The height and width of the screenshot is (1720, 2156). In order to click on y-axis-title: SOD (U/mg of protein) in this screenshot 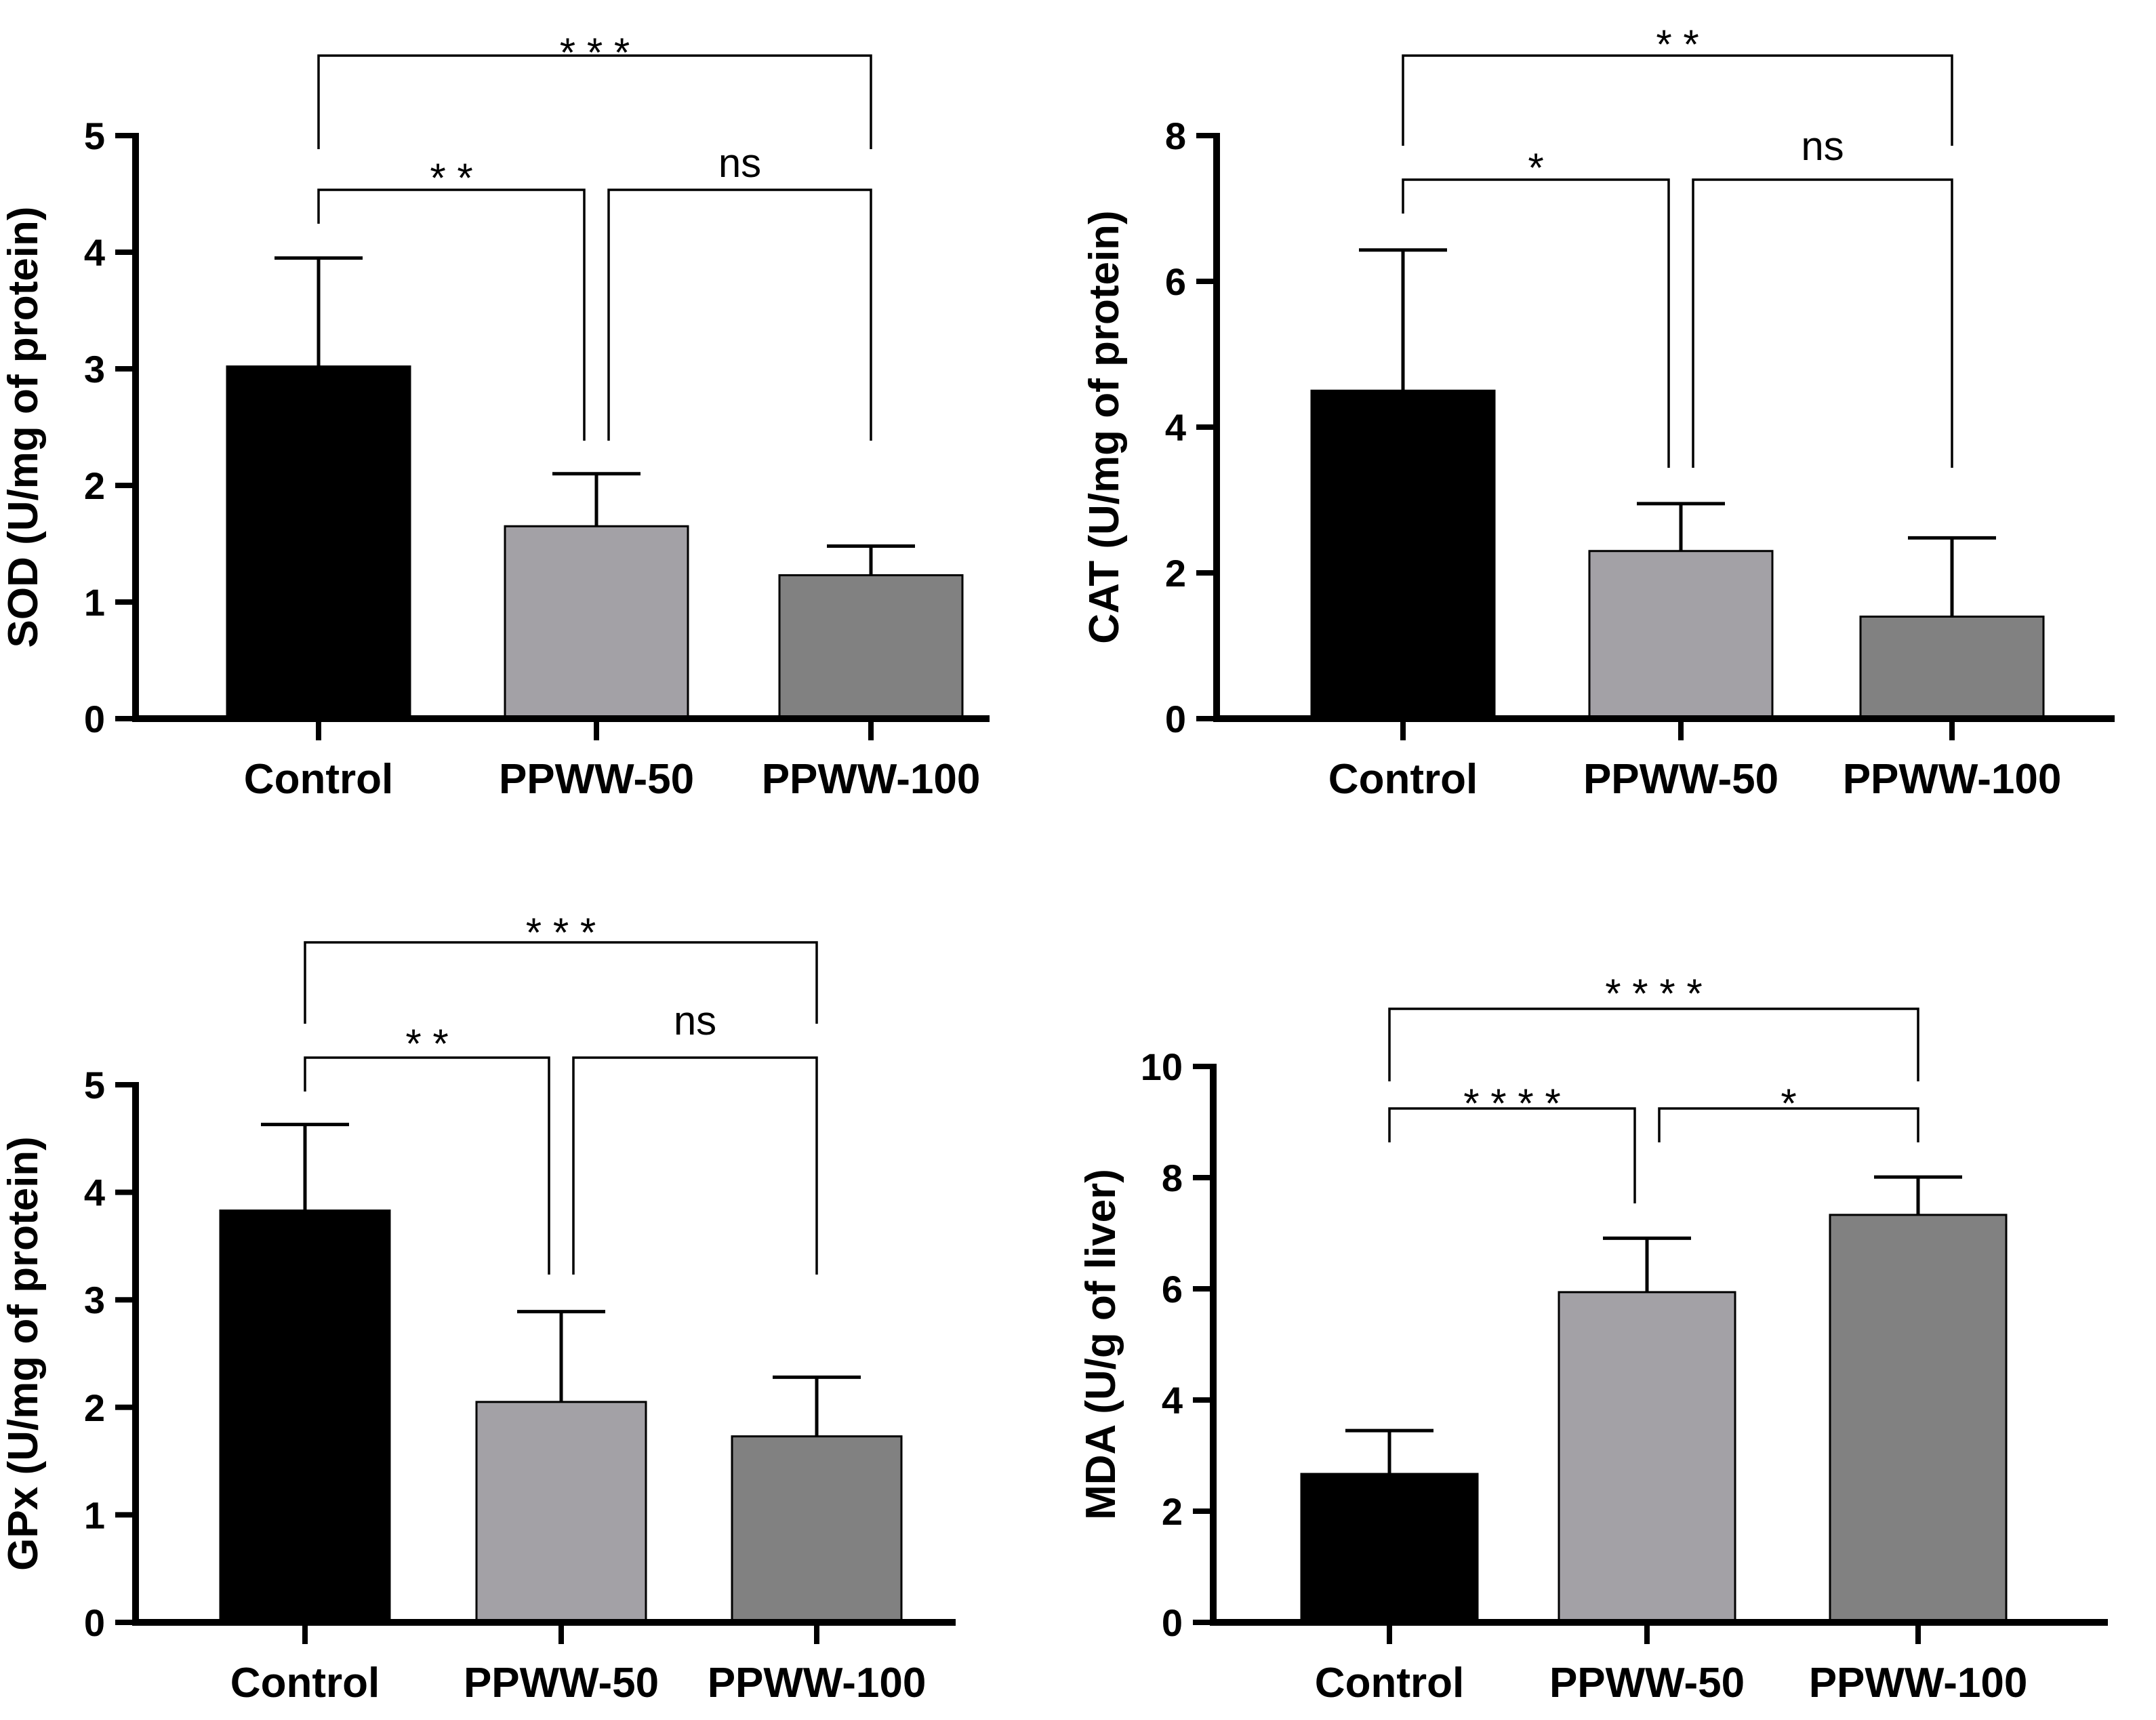, I will do `click(24, 427)`.